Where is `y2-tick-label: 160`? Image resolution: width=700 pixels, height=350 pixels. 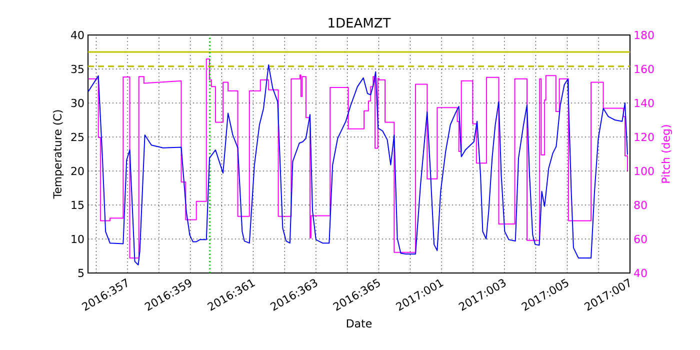
y2-tick-label: 160 is located at coordinates (644, 69).